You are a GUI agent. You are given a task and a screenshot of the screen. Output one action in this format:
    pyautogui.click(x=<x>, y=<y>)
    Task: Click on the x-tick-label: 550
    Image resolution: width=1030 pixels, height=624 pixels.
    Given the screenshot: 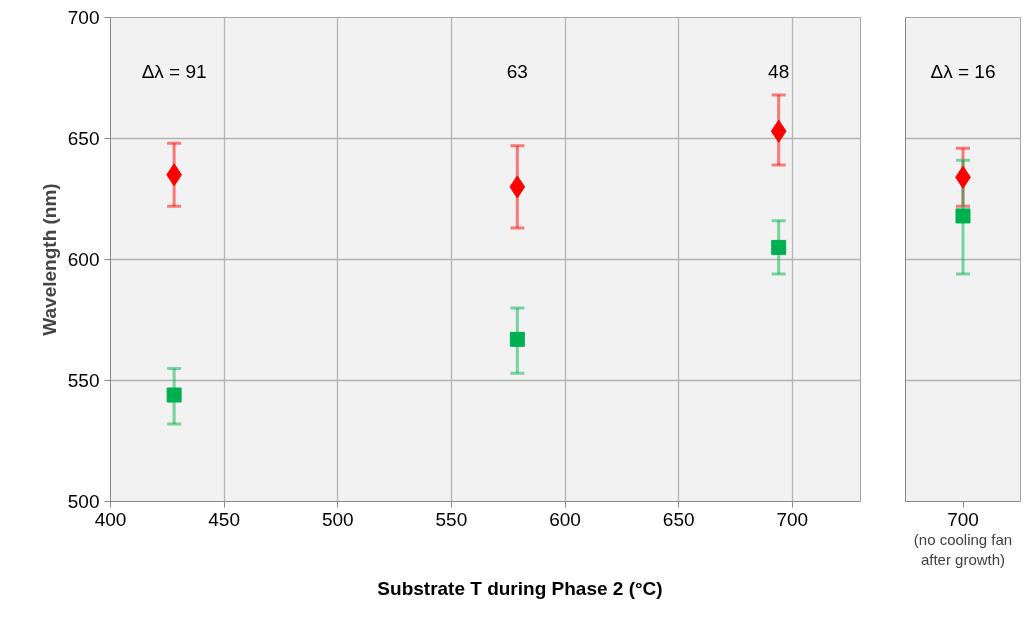 What is the action you would take?
    pyautogui.click(x=451, y=519)
    